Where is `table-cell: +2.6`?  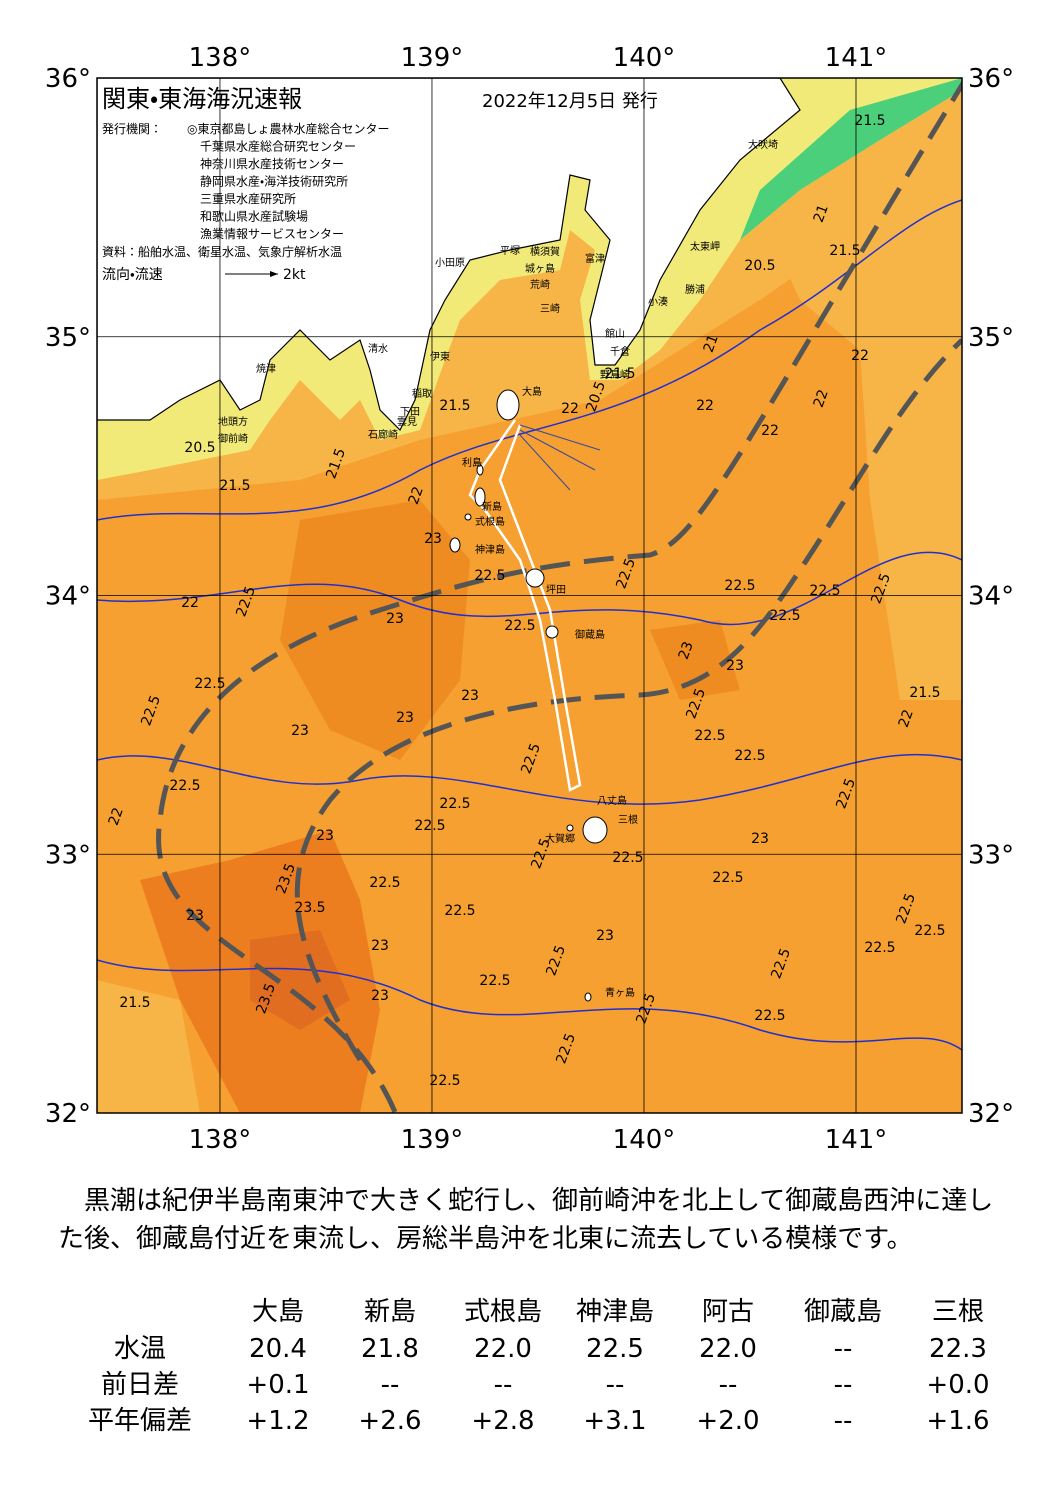 table-cell: +2.6 is located at coordinates (389, 1421).